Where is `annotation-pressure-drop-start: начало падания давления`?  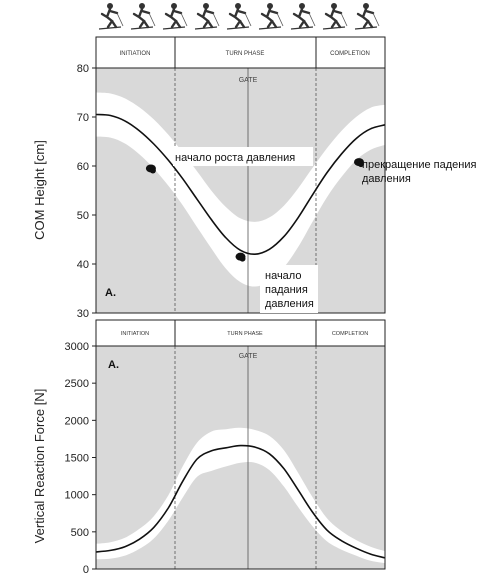 annotation-pressure-drop-start: начало падания давления is located at coordinates (289, 290).